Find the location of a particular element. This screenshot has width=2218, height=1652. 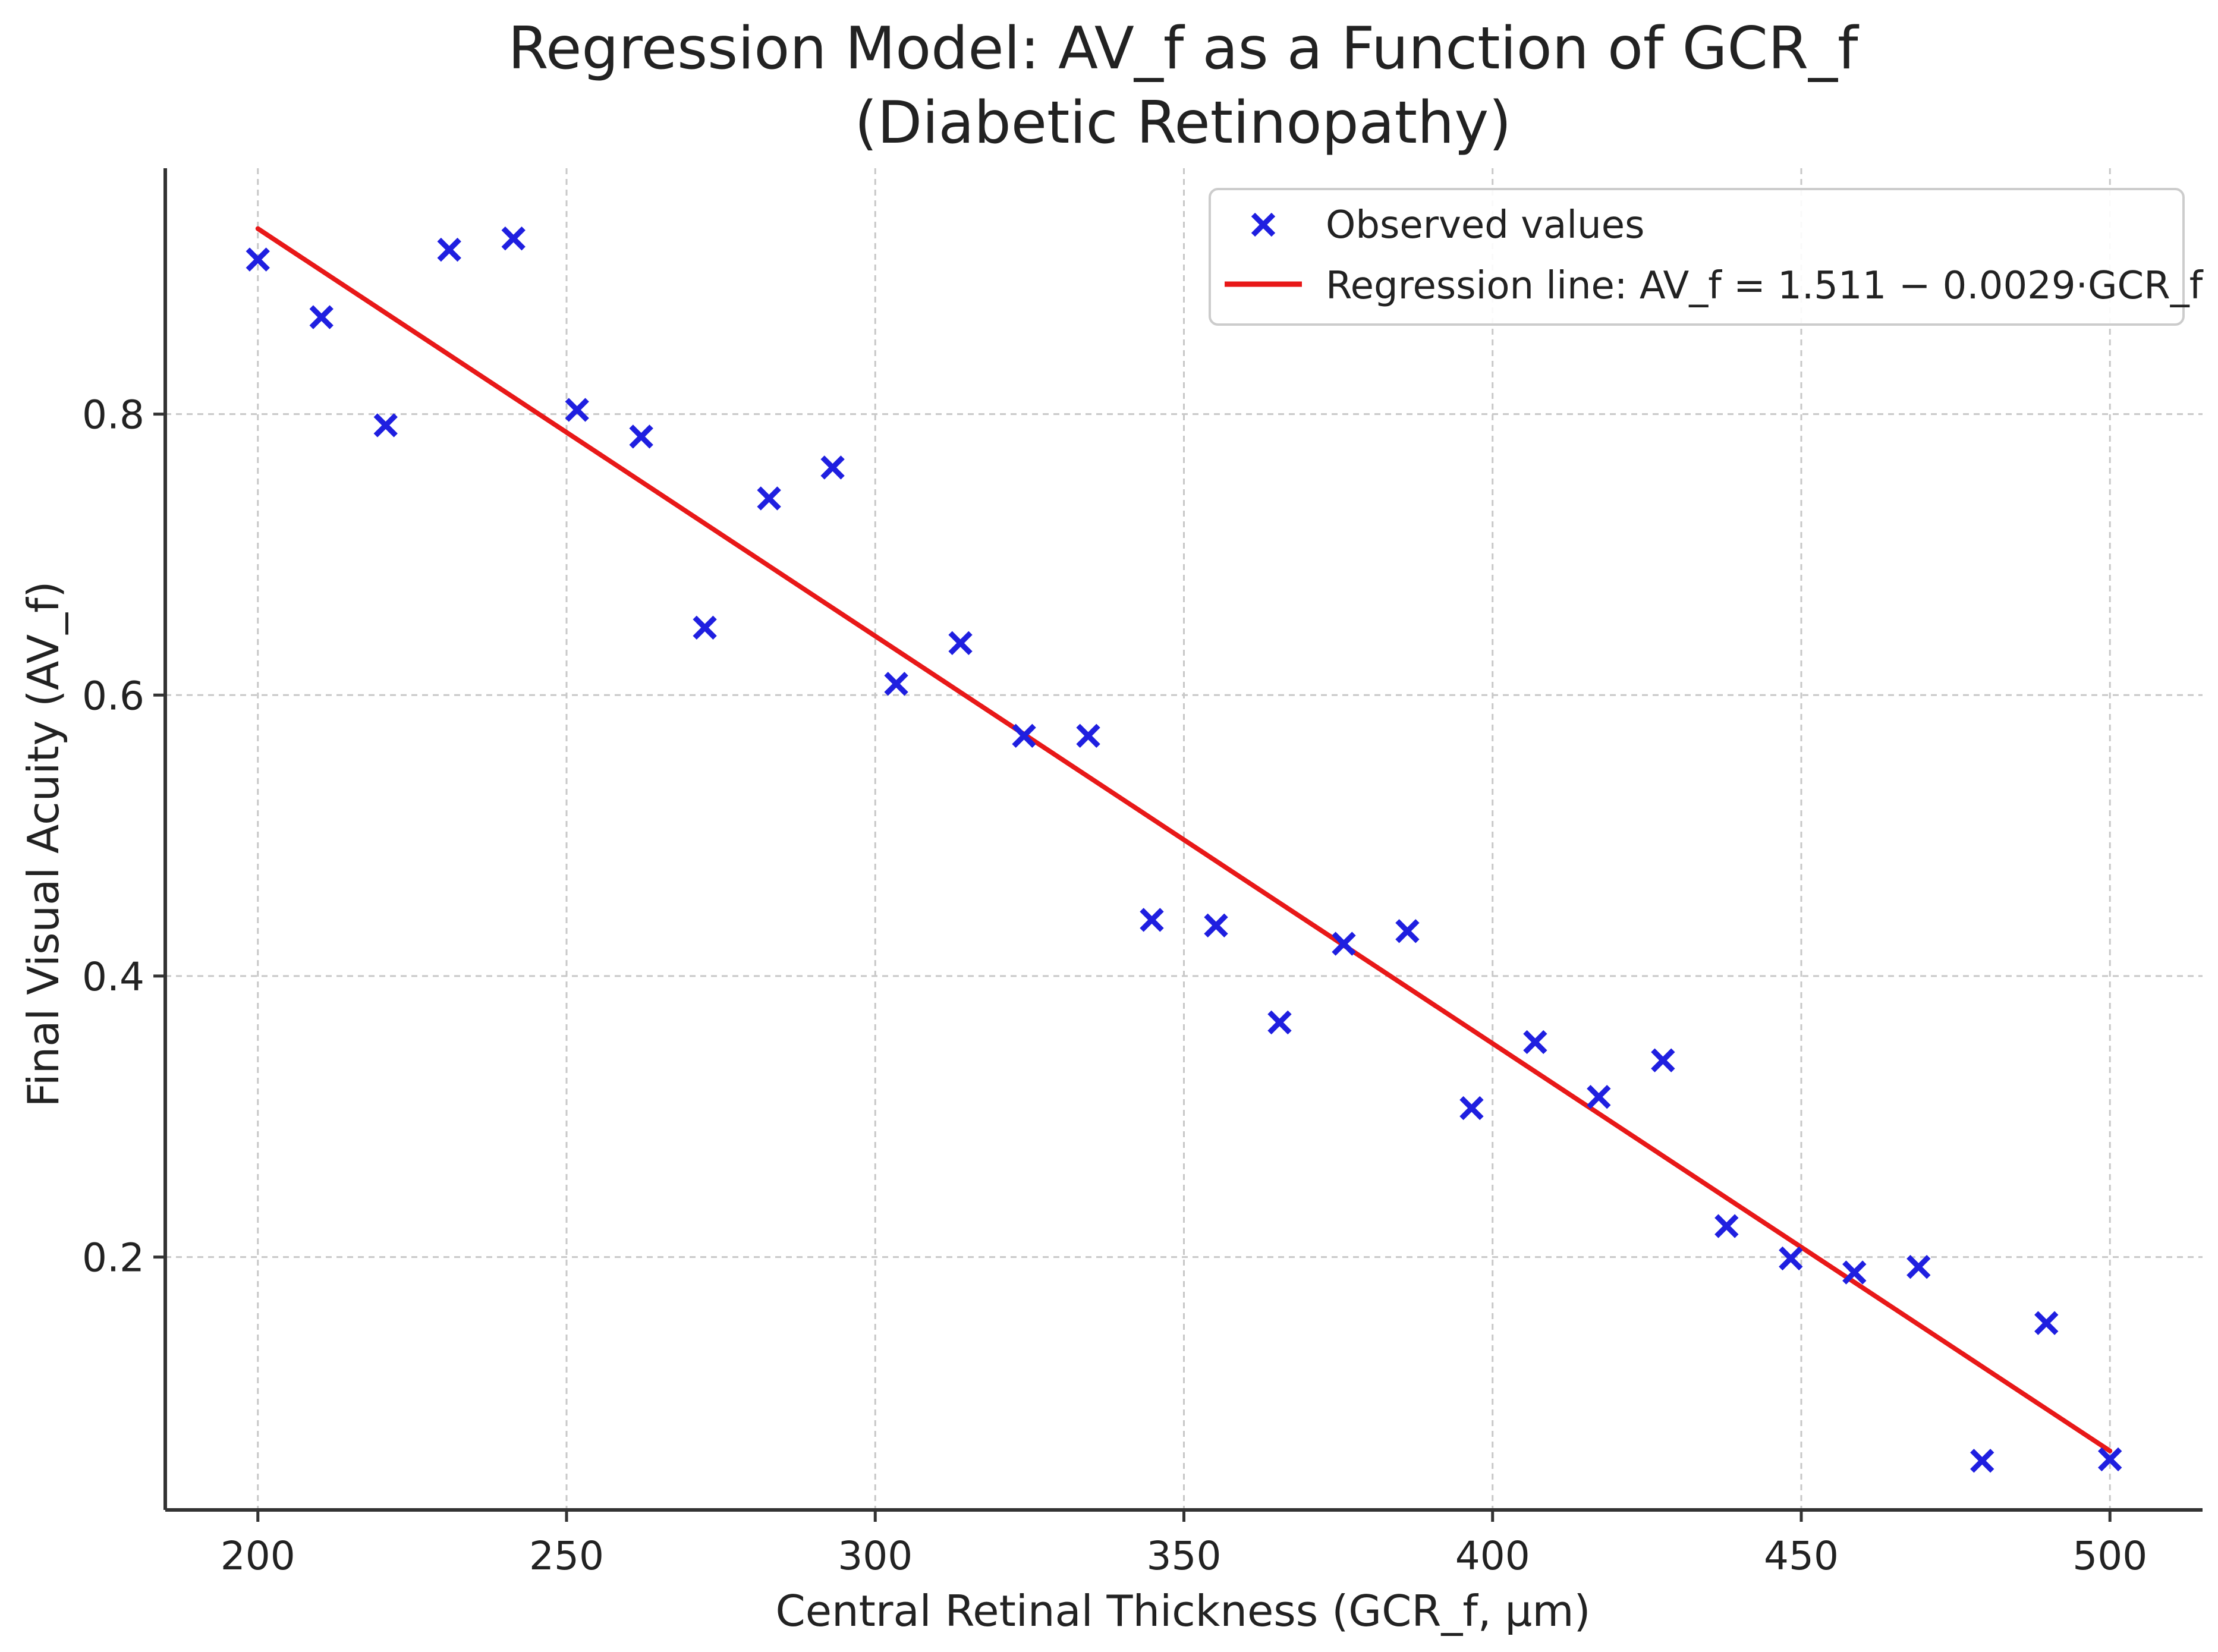

y-tick-label: 0.6 is located at coordinates (113, 696).